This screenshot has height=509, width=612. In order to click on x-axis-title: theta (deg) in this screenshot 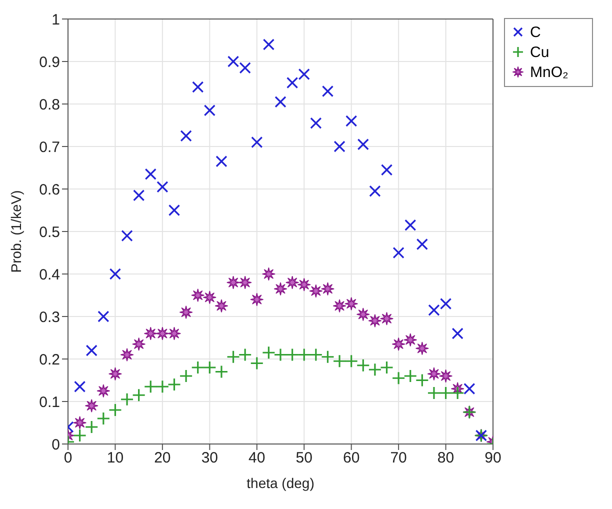, I will do `click(280, 483)`.